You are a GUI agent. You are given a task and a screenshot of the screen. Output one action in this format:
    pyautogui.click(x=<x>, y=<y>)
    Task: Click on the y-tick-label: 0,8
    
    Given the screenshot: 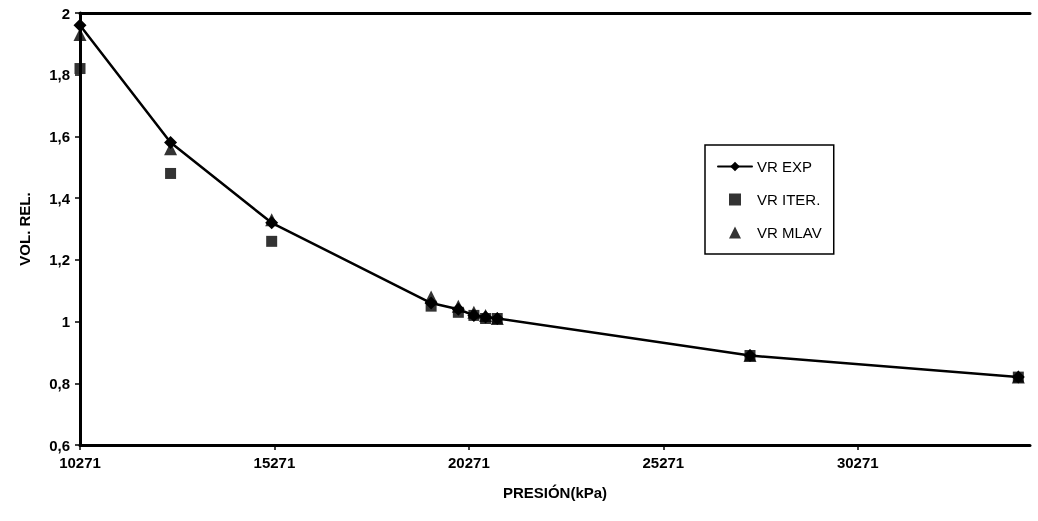 What is the action you would take?
    pyautogui.click(x=59, y=383)
    